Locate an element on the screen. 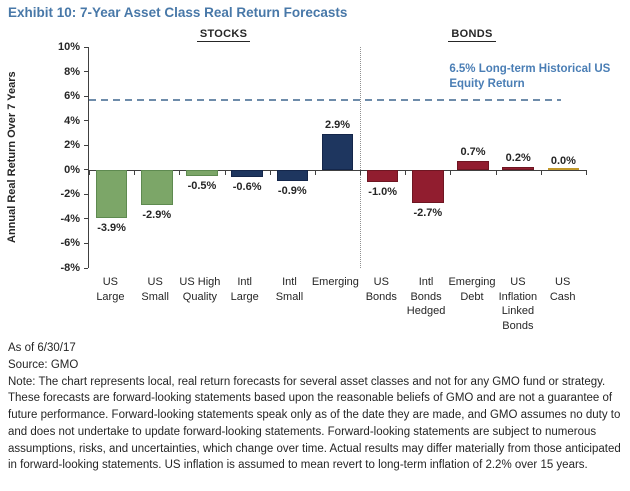  bar-value-label: -1.0% is located at coordinates (383, 192).